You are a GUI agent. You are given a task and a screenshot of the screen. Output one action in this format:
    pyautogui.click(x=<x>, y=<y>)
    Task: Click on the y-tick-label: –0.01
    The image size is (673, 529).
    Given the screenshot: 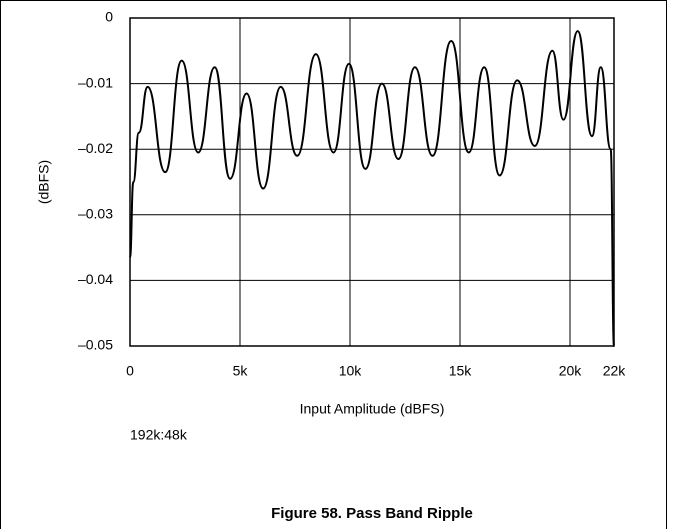 What is the action you would take?
    pyautogui.click(x=95, y=82)
    